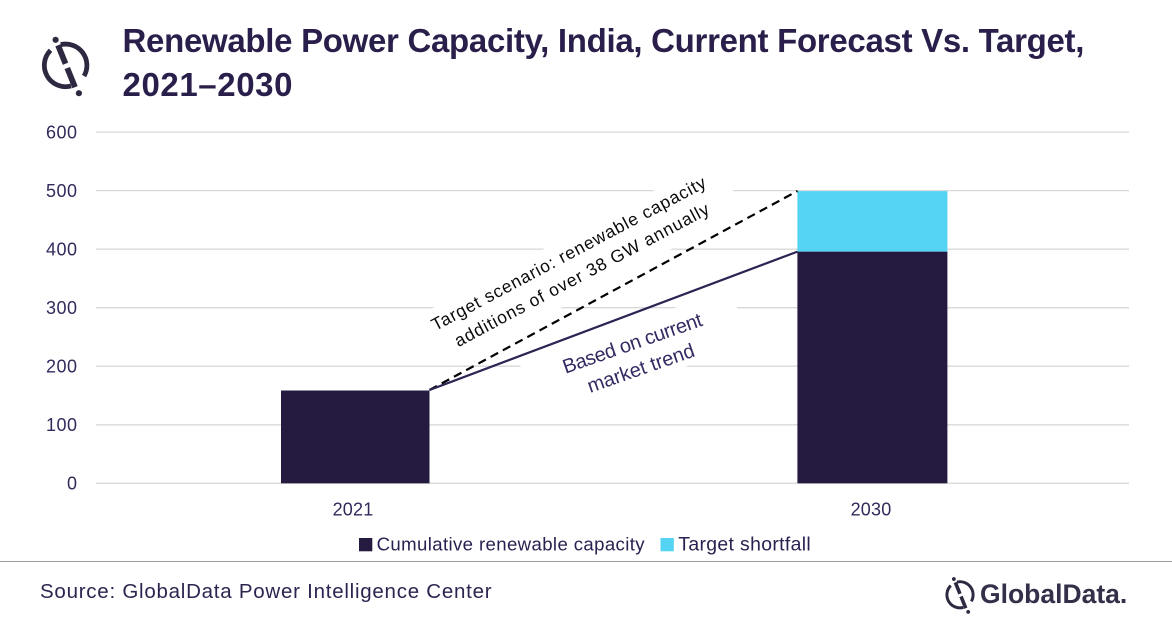 This screenshot has width=1172, height=628. What do you see at coordinates (62, 250) in the screenshot?
I see `svg-text: 400` at bounding box center [62, 250].